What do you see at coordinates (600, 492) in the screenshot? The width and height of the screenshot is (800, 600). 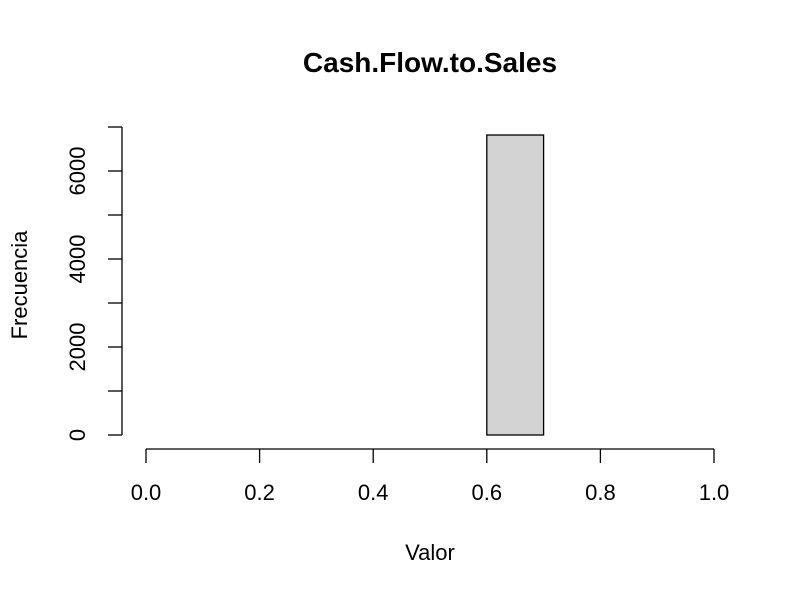 I see `x-tick-label: 0.8` at bounding box center [600, 492].